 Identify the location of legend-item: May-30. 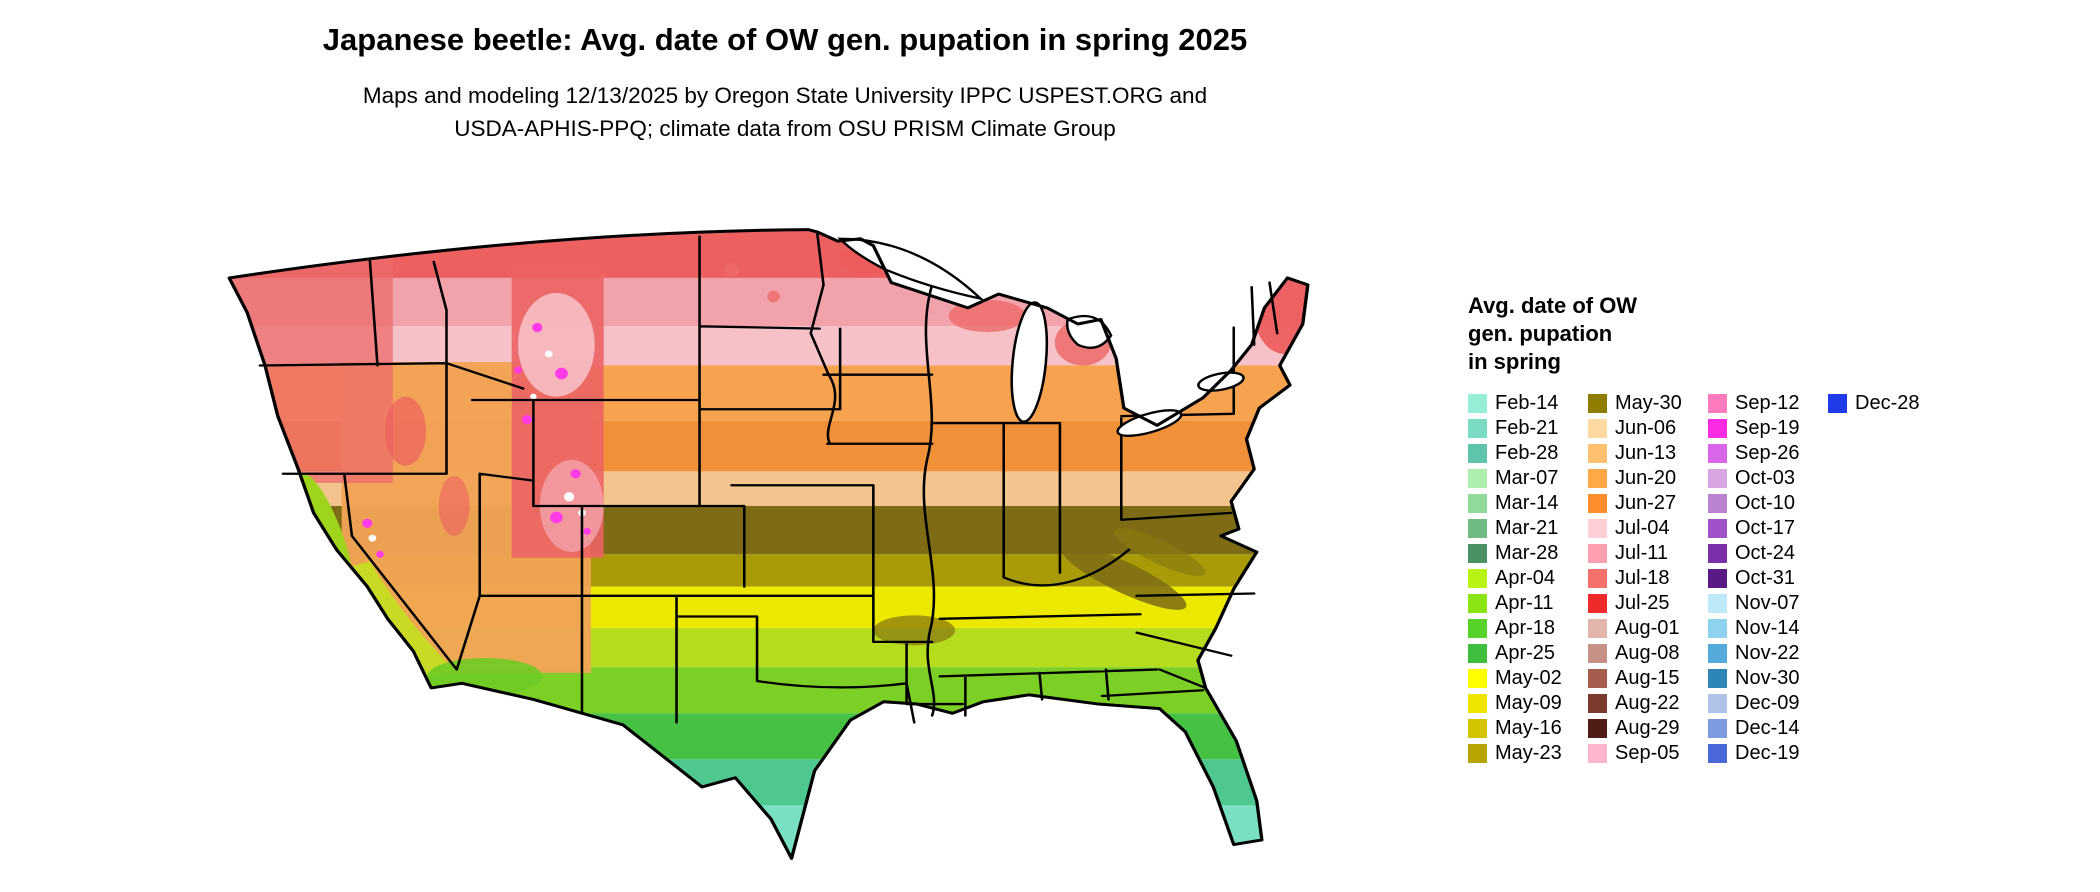
(1639, 403).